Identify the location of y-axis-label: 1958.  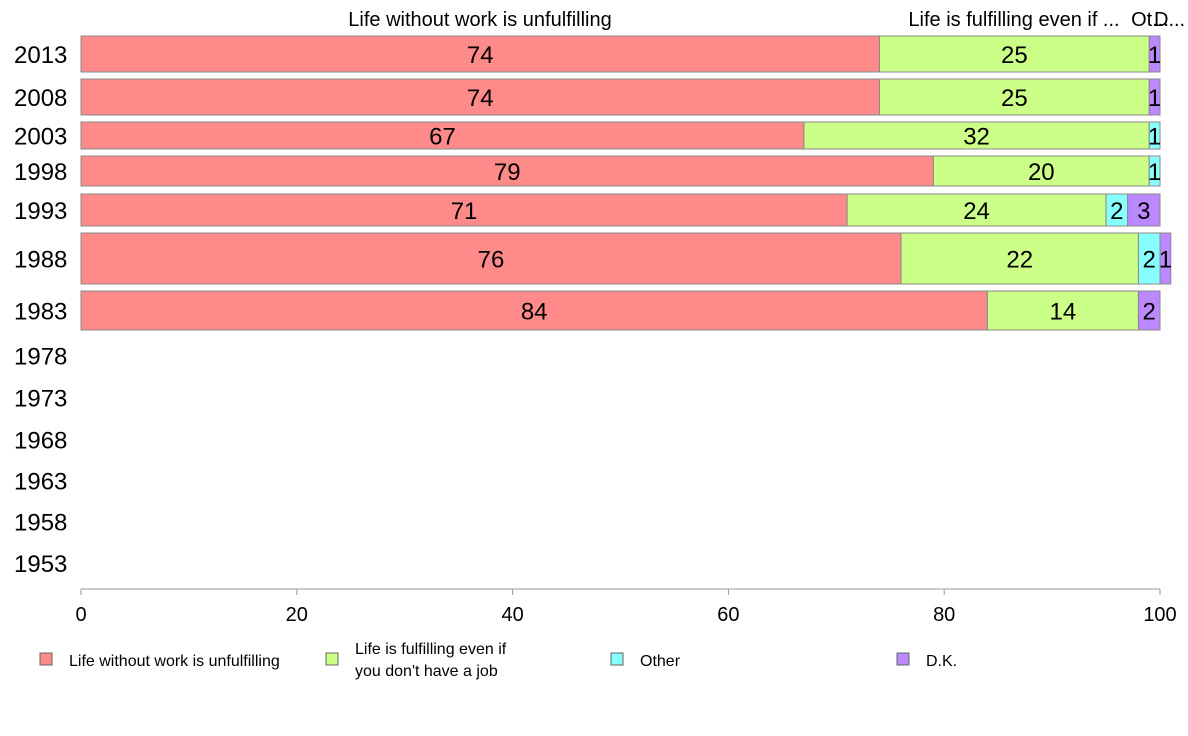
(40, 523).